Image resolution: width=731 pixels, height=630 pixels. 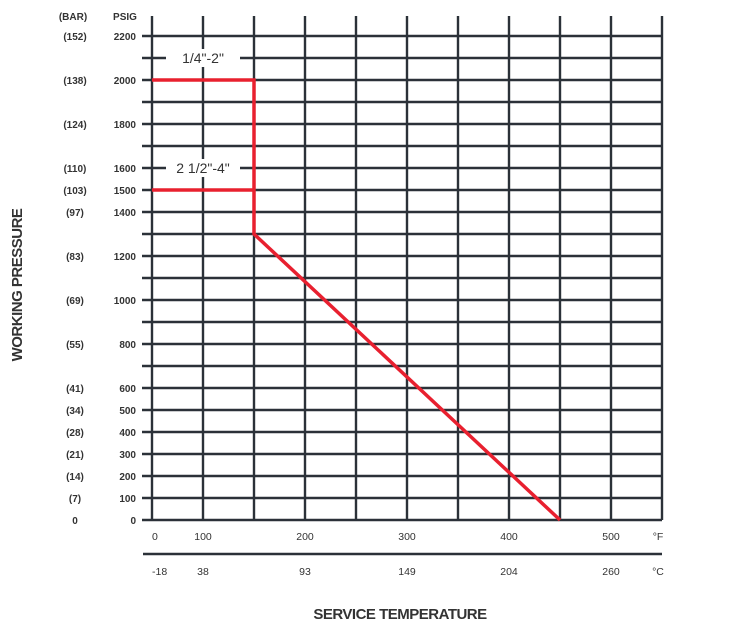 I want to click on series-label: 2 1/2"-4", so click(x=203, y=168).